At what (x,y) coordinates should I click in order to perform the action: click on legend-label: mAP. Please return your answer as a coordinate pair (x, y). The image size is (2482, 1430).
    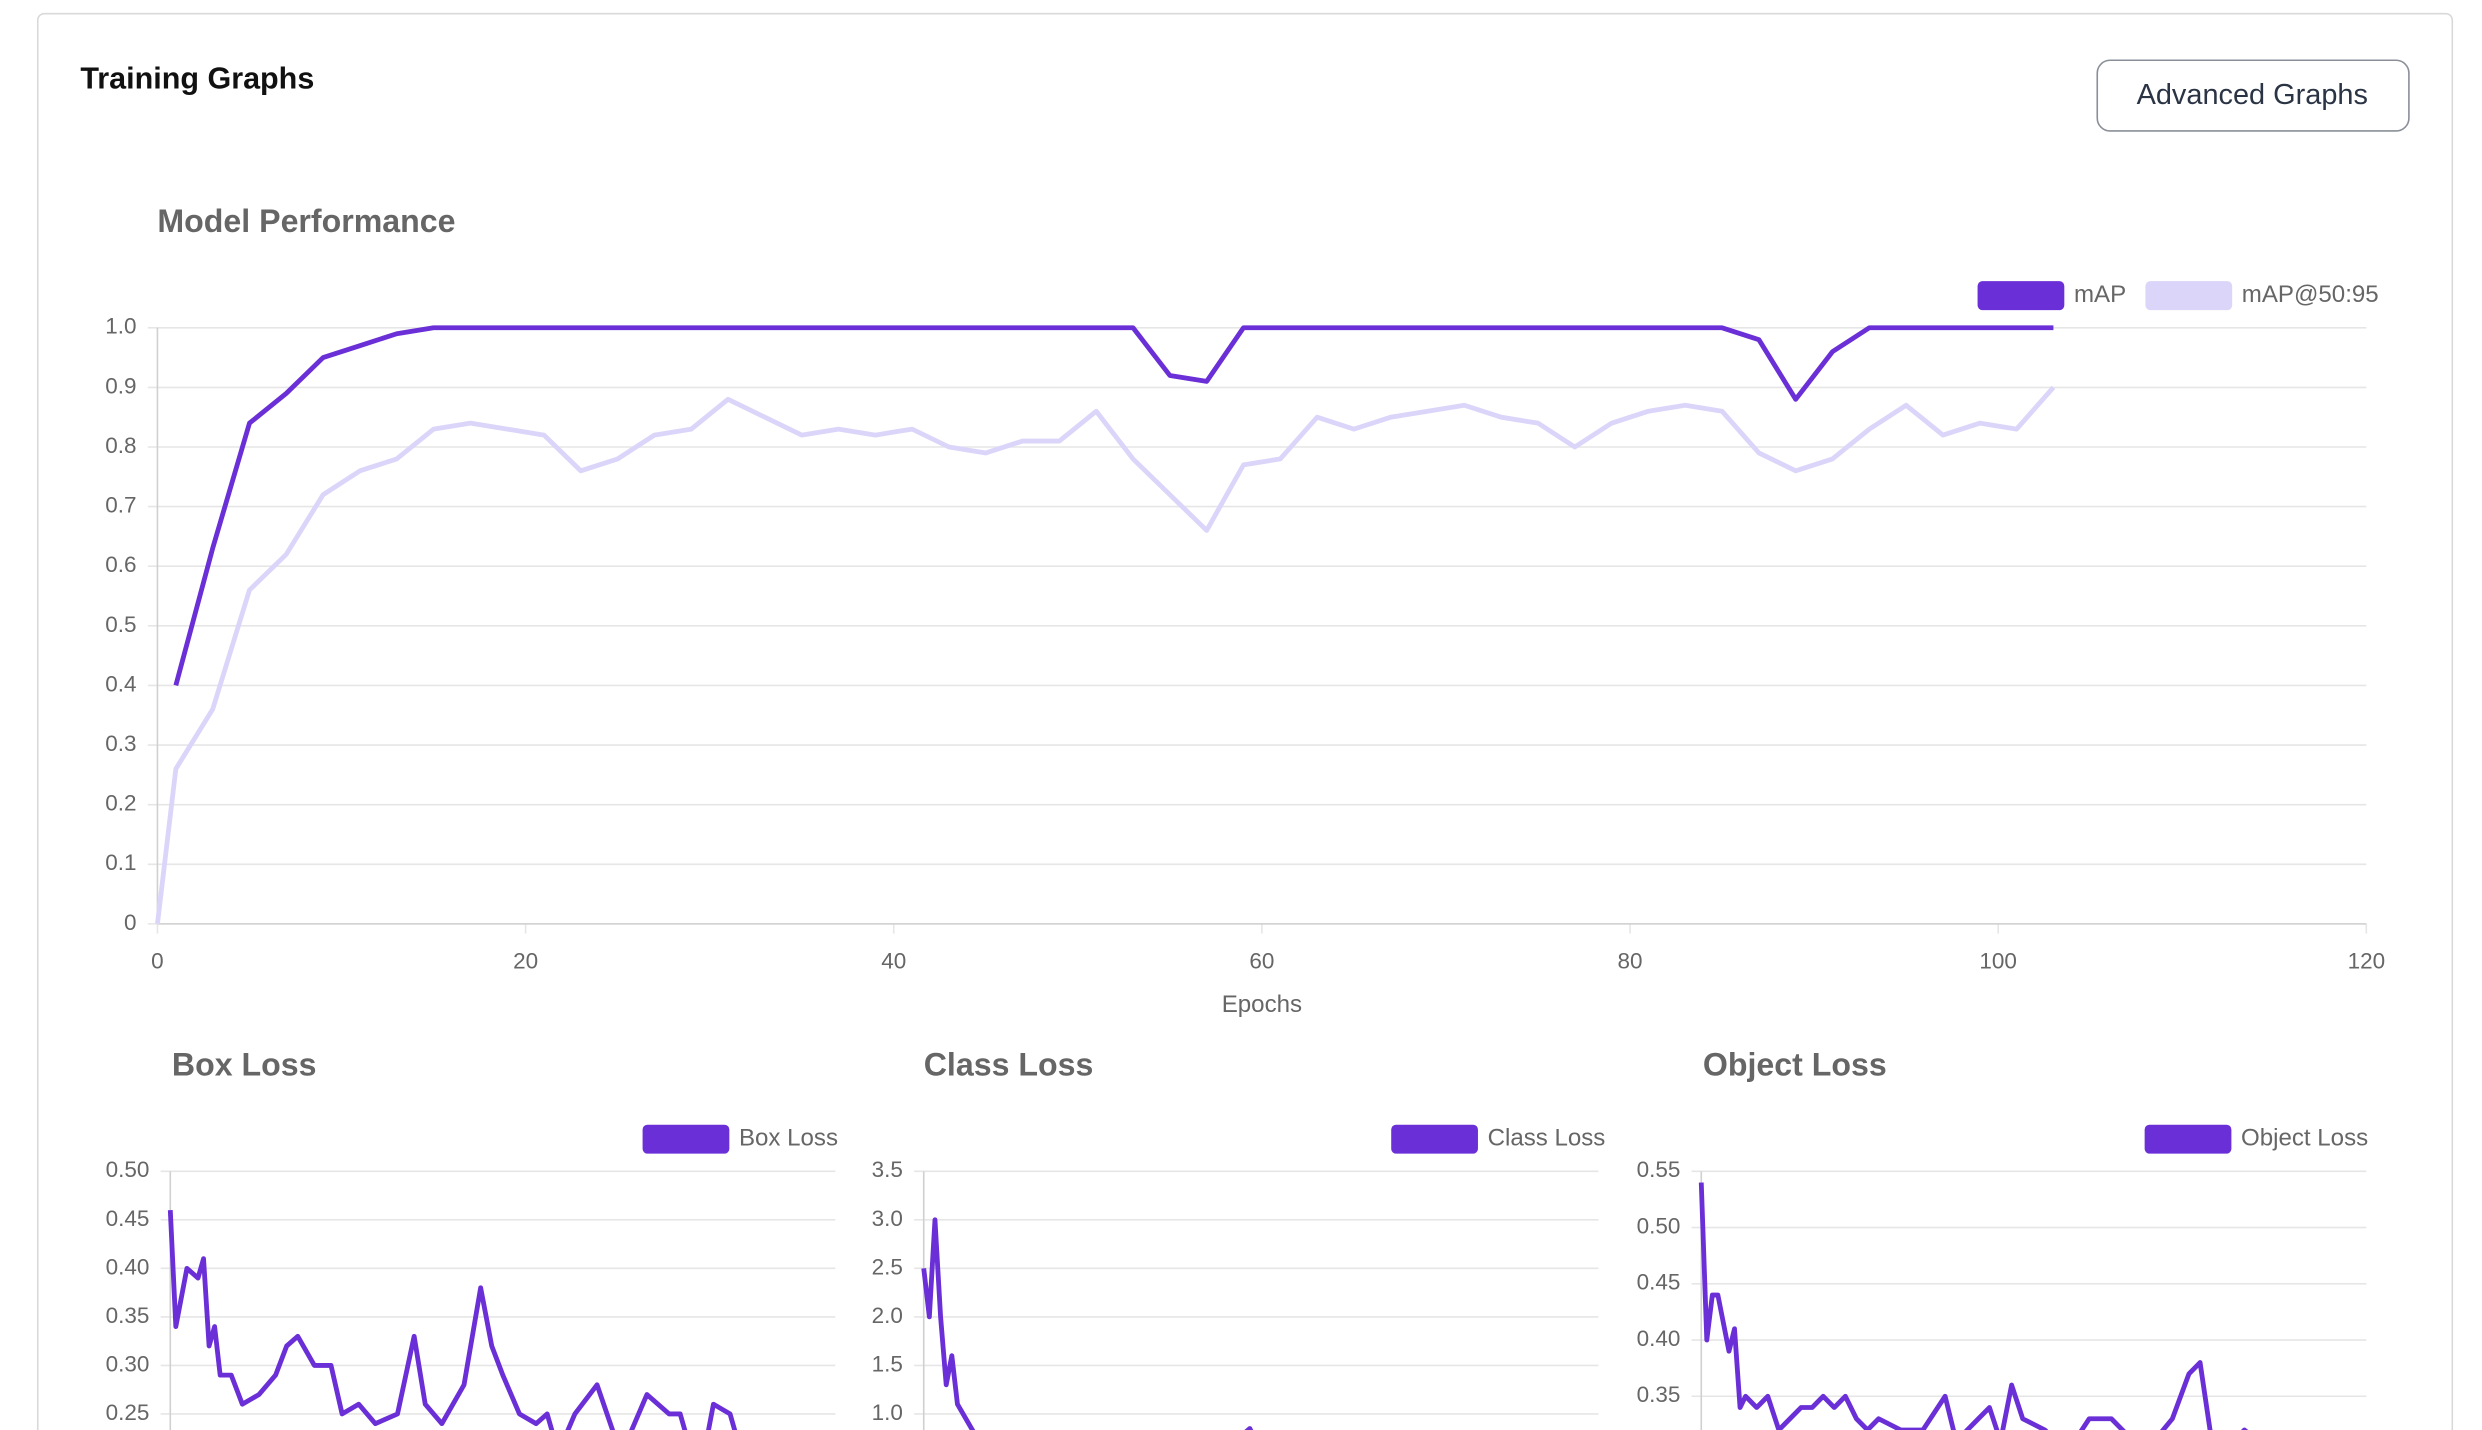
    Looking at the image, I should click on (2100, 294).